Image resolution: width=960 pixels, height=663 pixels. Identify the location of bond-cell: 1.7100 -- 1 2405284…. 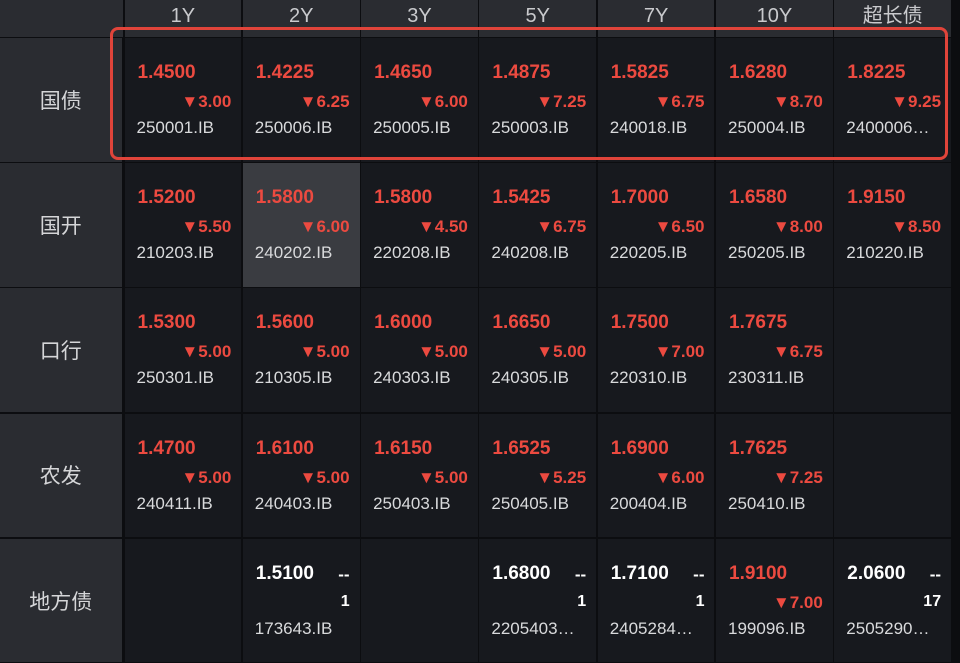
(656, 600).